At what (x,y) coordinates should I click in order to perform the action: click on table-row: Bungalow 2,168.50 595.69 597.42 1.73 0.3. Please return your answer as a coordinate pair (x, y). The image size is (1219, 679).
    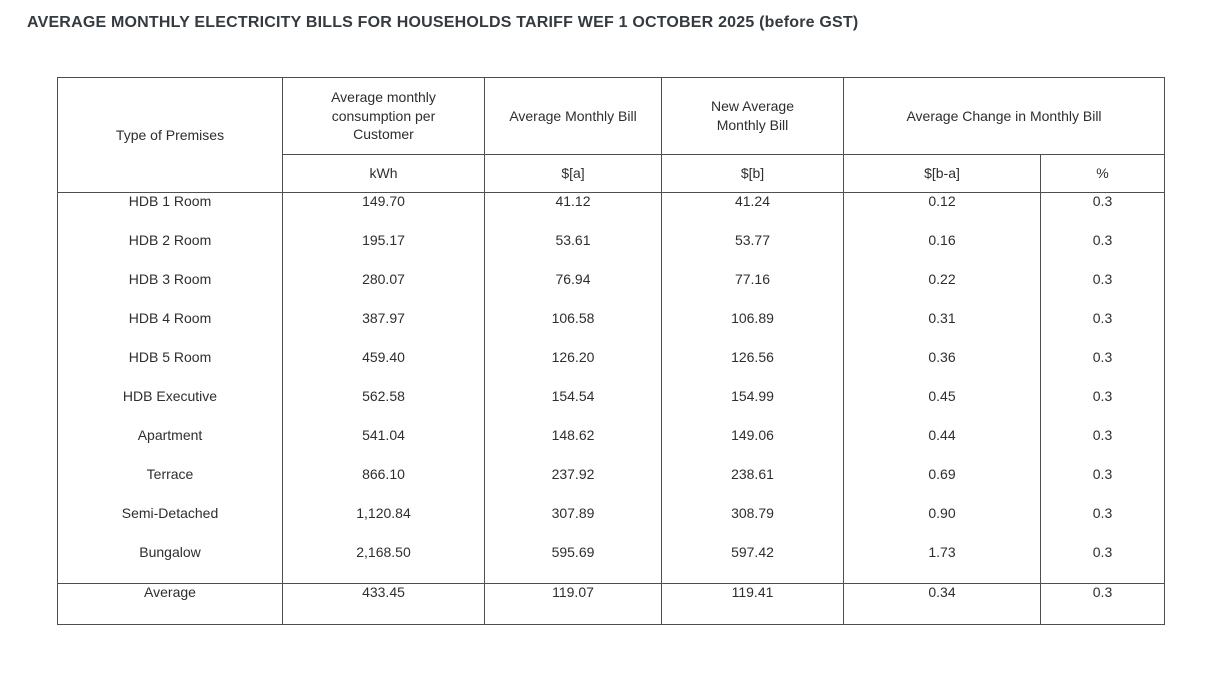
    Looking at the image, I should click on (611, 564).